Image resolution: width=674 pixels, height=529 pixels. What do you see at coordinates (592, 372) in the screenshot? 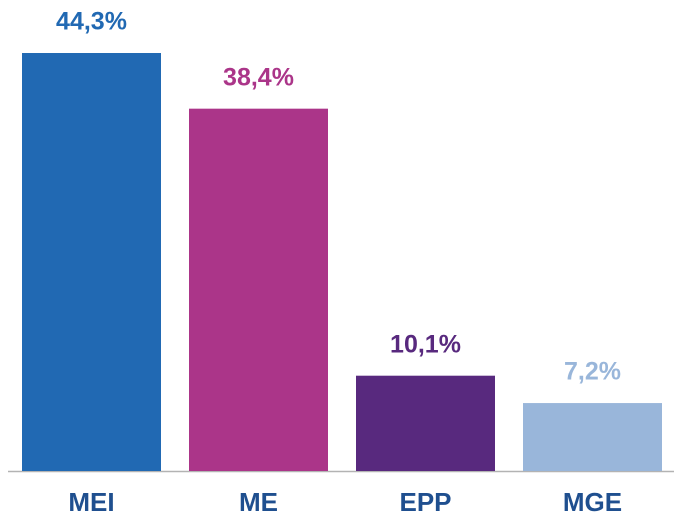
I see `value-label: 7,2%` at bounding box center [592, 372].